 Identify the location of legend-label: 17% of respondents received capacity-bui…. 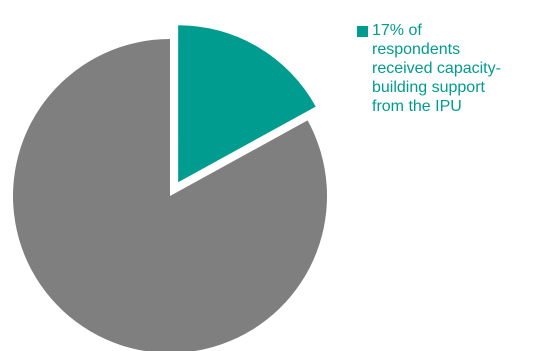
(436, 68).